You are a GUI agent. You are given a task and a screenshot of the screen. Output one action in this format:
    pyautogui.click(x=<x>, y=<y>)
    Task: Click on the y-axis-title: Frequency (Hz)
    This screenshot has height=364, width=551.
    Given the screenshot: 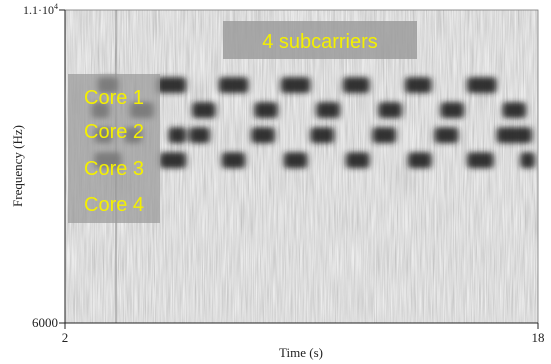 What is the action you would take?
    pyautogui.click(x=17, y=166)
    